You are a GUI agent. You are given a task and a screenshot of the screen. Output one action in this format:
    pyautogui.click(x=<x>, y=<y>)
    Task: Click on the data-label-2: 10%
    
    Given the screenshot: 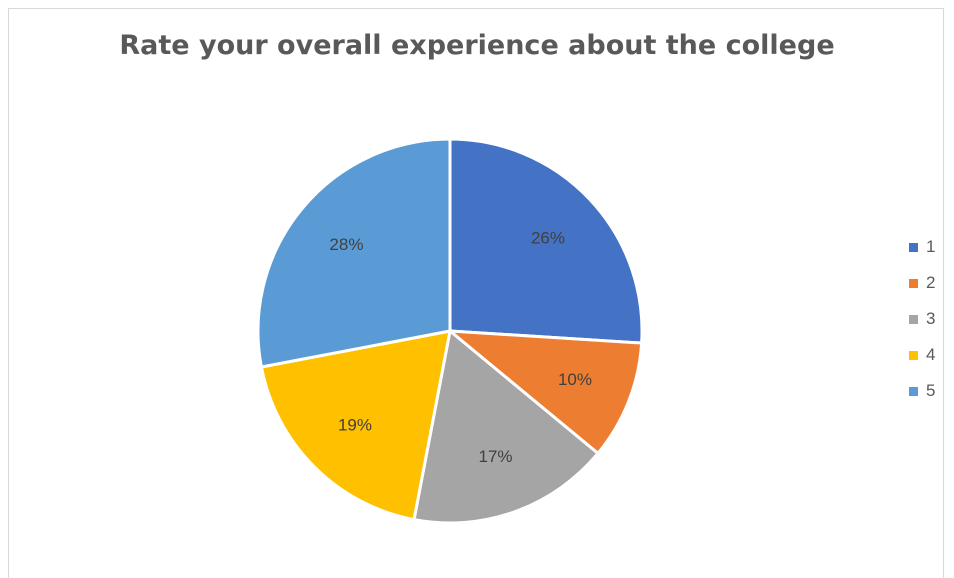 What is the action you would take?
    pyautogui.click(x=575, y=379)
    